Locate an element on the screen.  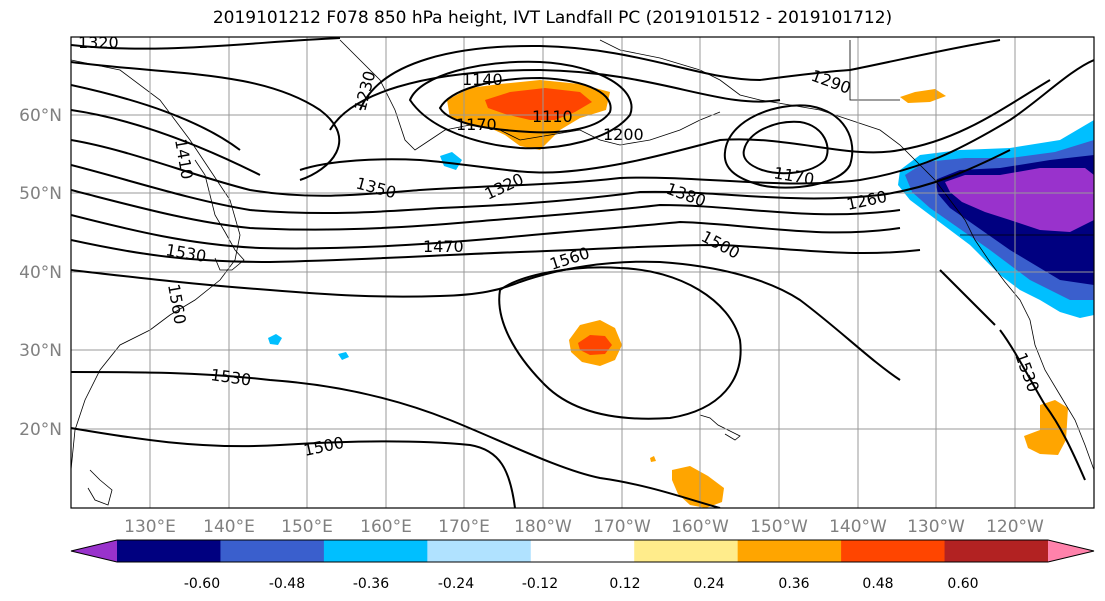
contour-label: 1470 is located at coordinates (443, 246).